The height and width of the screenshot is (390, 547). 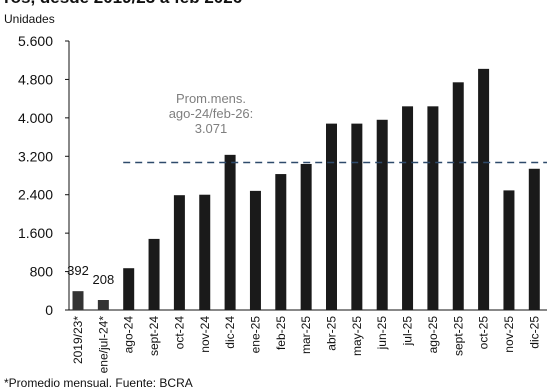 What do you see at coordinates (408, 331) in the screenshot?
I see `x-tick-label: jul-25` at bounding box center [408, 331].